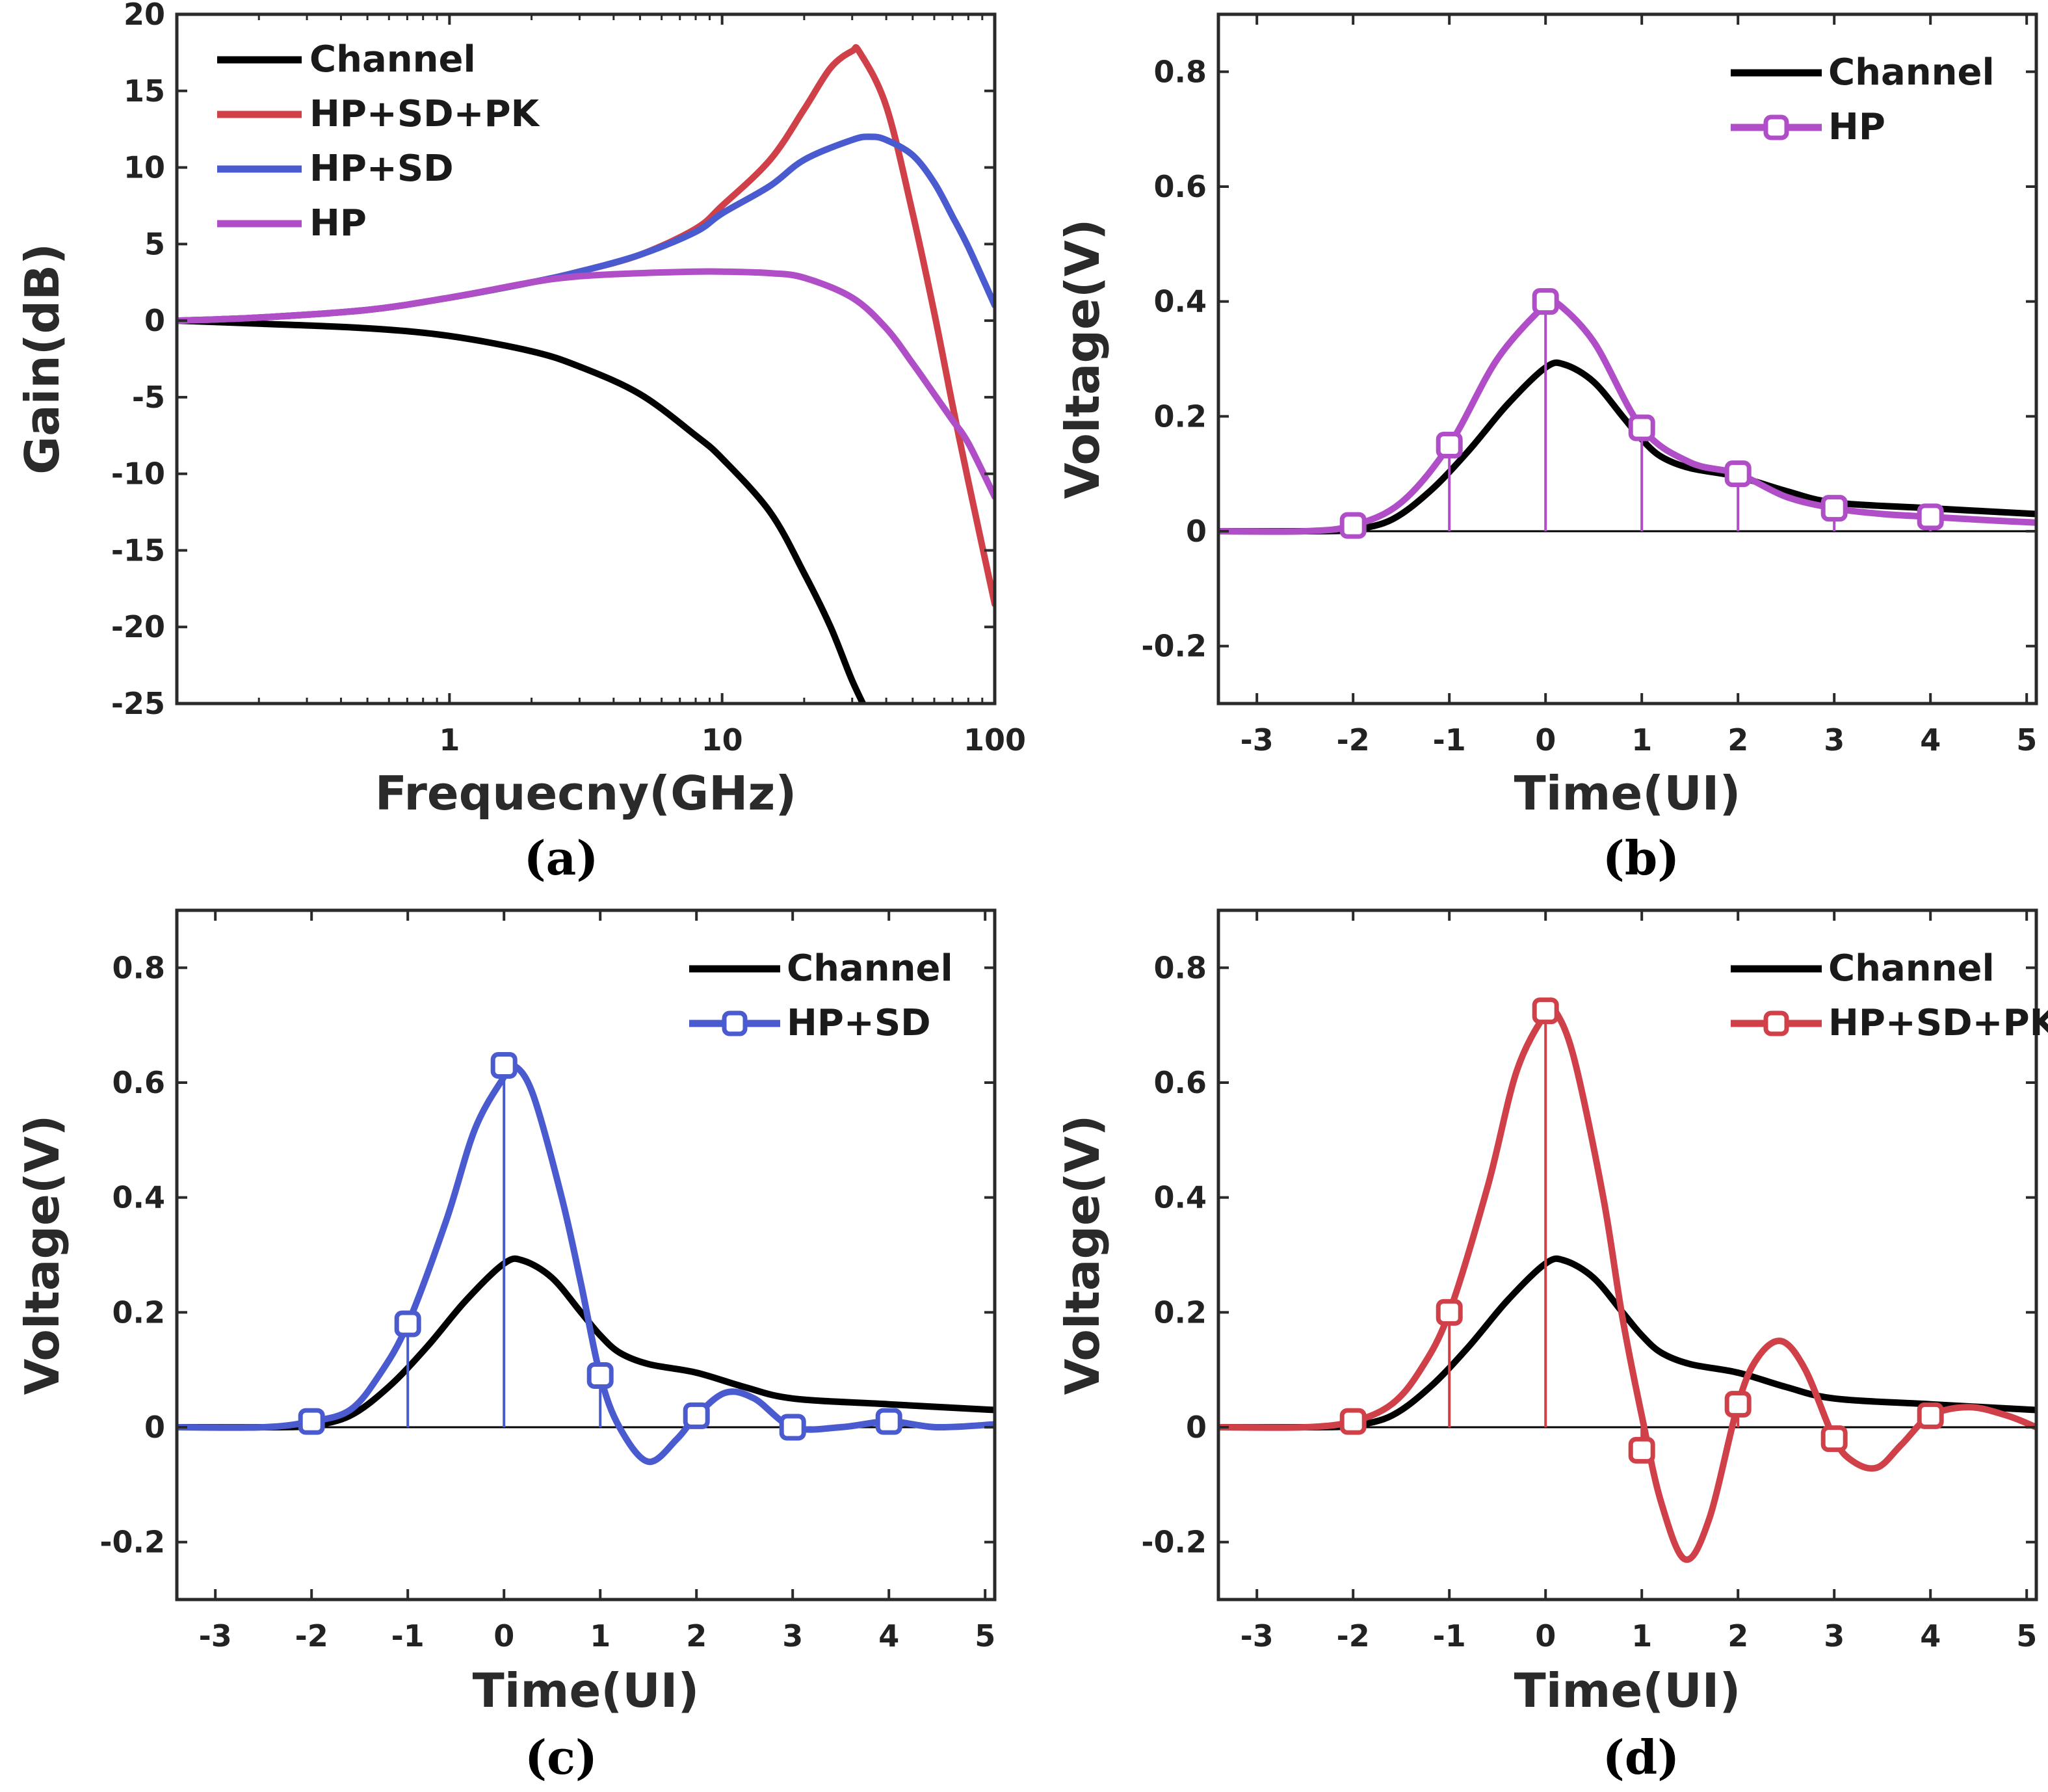 This screenshot has width=2048, height=1792. Describe the element at coordinates (561, 858) in the screenshot. I see `panel-label: (a)` at that location.